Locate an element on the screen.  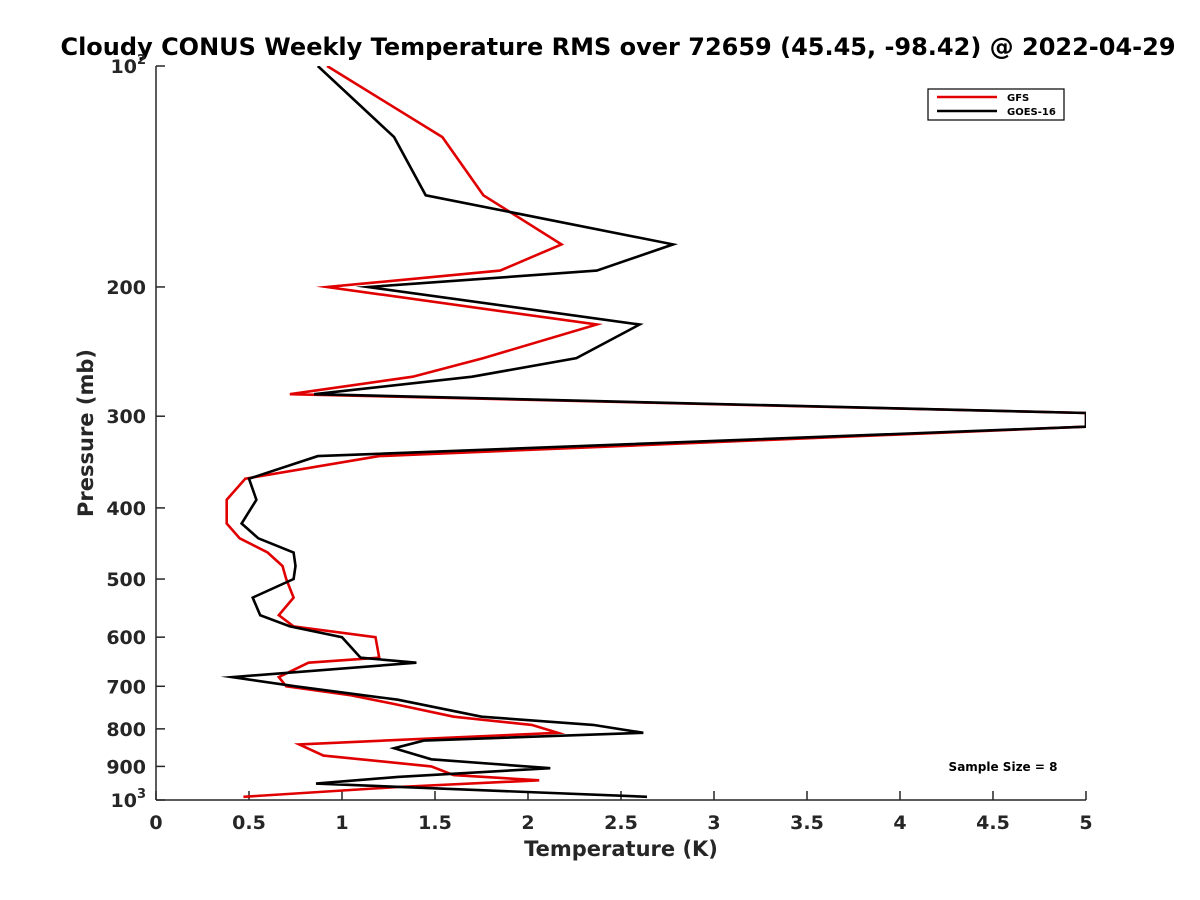
legend-label-gfs: GFS is located at coordinates (1018, 98).